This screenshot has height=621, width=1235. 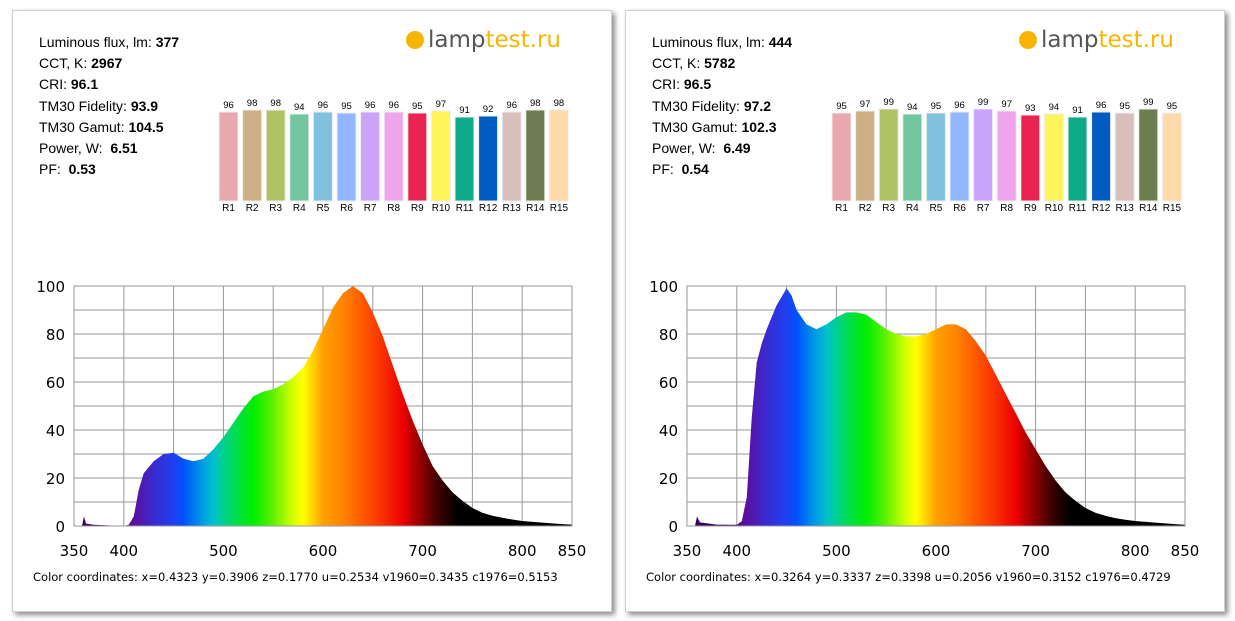 I want to click on cri-category-label: R10, so click(x=441, y=208).